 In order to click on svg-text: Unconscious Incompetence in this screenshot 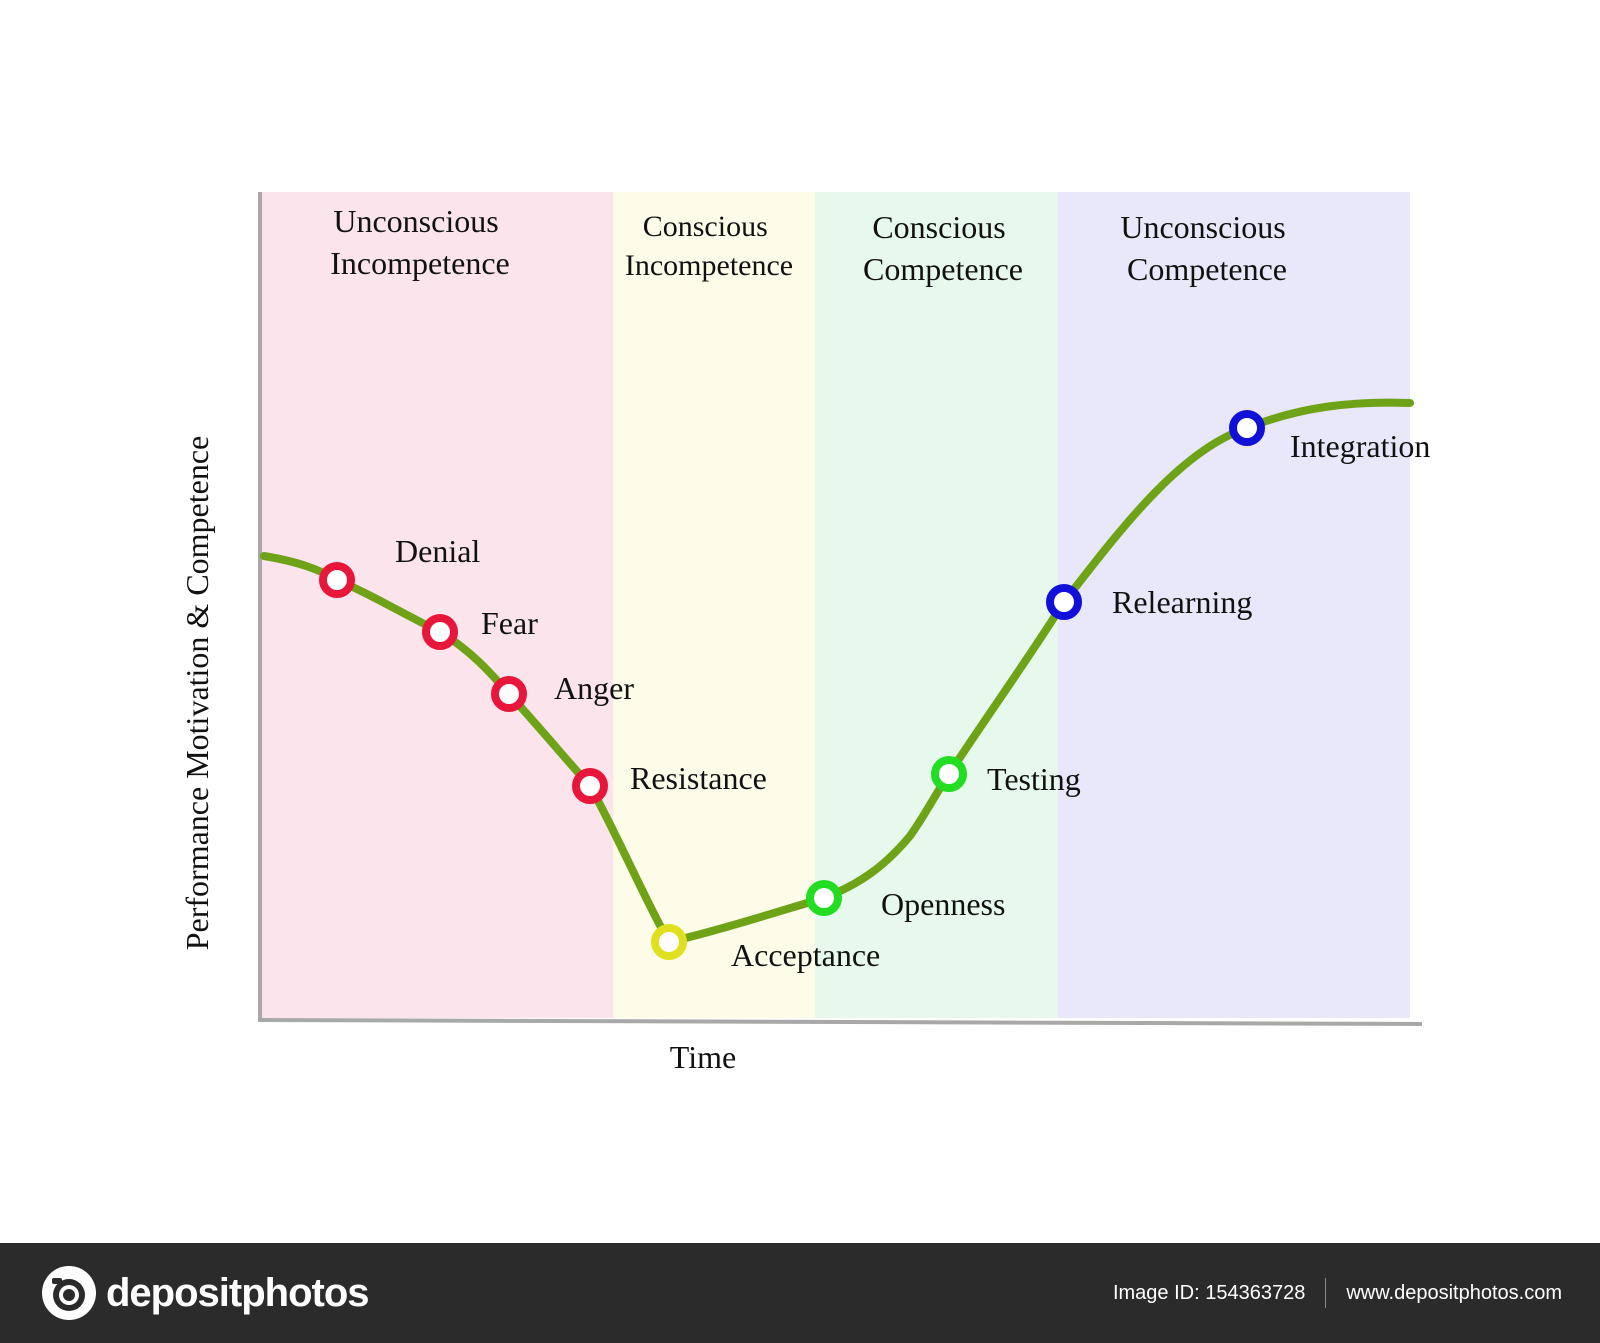, I will do `click(419, 242)`.